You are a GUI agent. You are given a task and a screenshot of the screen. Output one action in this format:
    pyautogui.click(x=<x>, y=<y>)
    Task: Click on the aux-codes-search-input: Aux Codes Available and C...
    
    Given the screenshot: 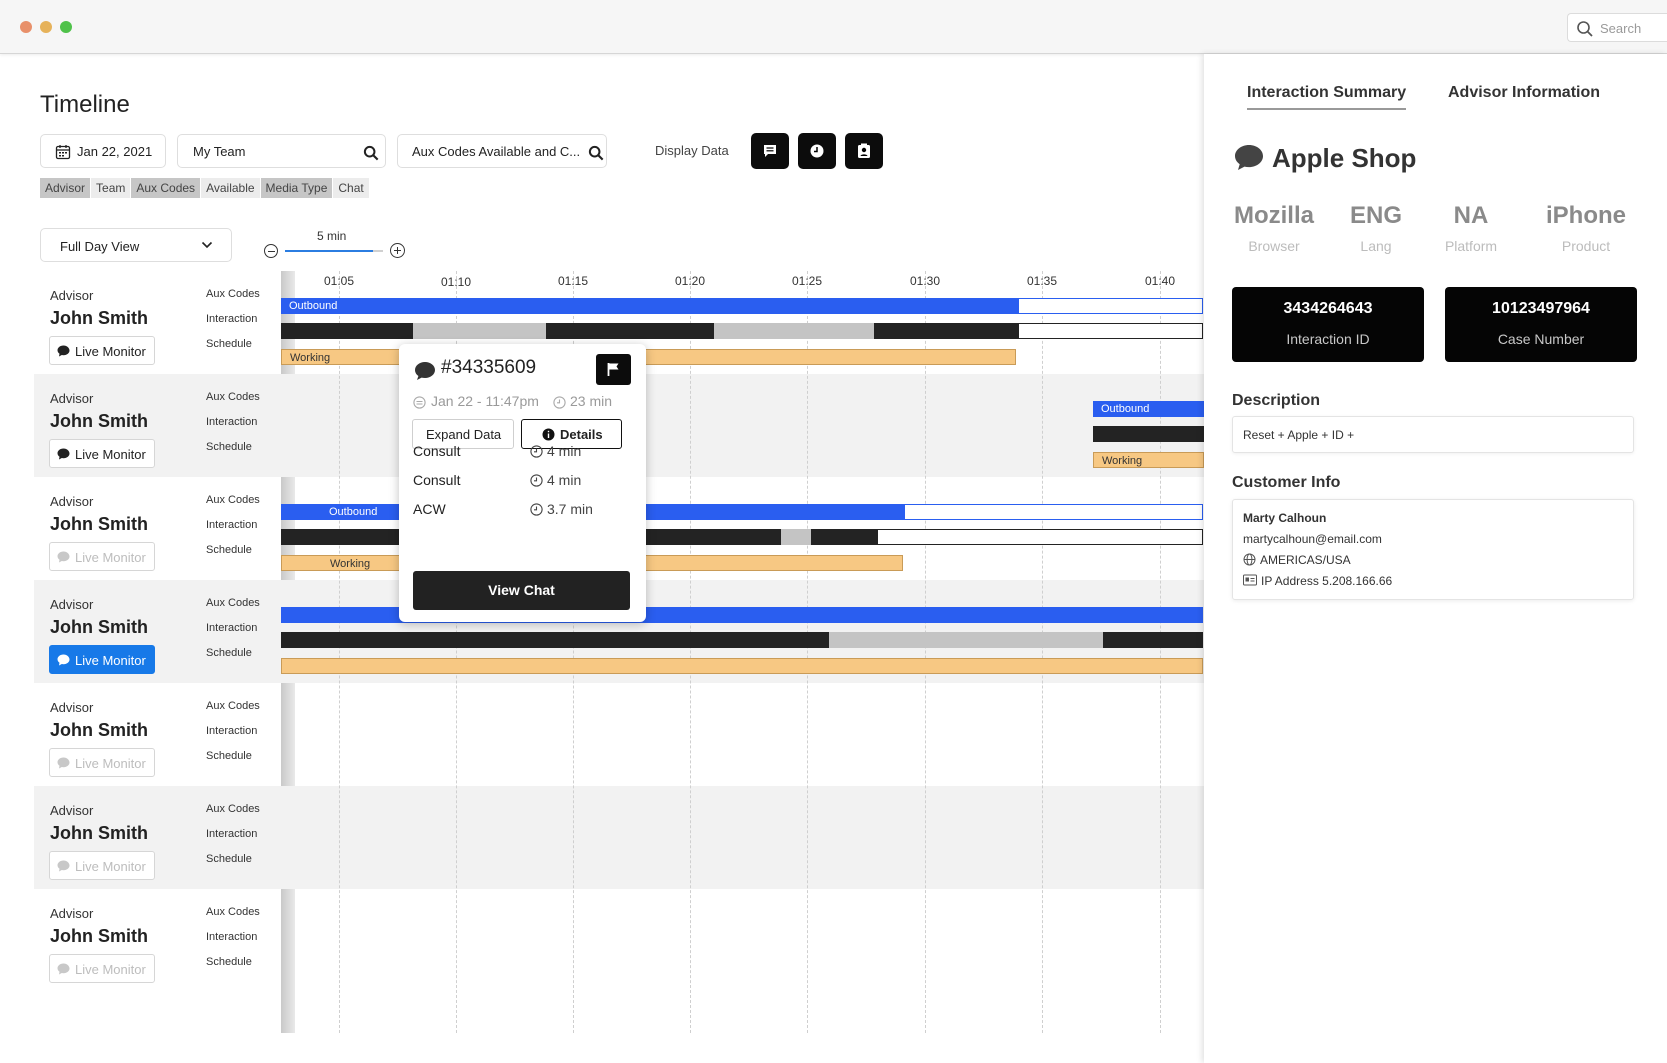 What is the action you would take?
    pyautogui.click(x=502, y=151)
    